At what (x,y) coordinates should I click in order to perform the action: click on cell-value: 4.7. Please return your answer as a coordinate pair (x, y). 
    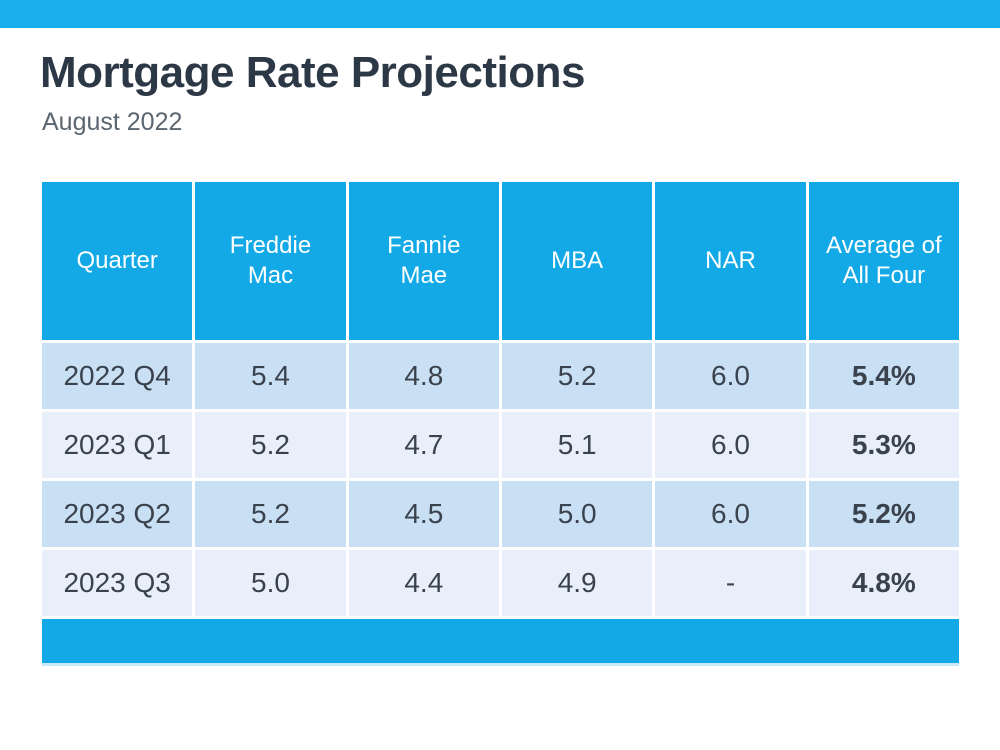
    Looking at the image, I should click on (423, 445).